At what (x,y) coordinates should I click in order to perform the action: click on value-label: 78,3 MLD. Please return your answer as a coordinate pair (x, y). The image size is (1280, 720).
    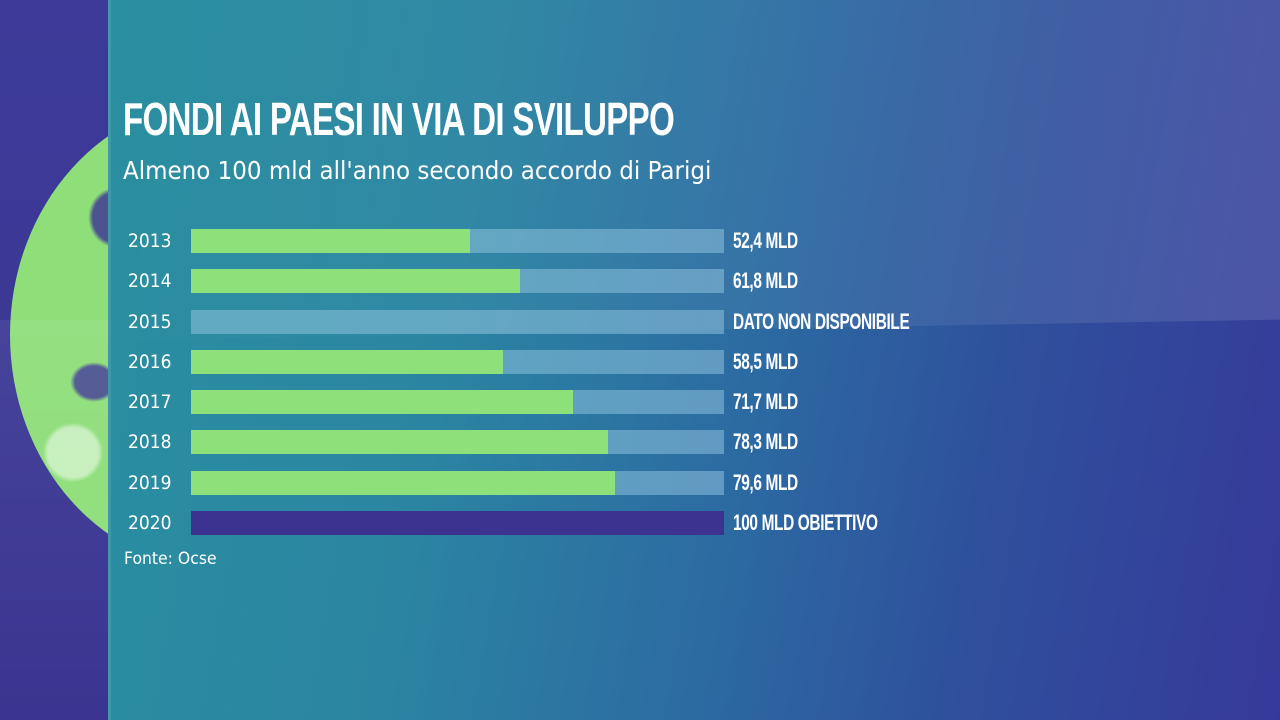
    Looking at the image, I should click on (765, 441).